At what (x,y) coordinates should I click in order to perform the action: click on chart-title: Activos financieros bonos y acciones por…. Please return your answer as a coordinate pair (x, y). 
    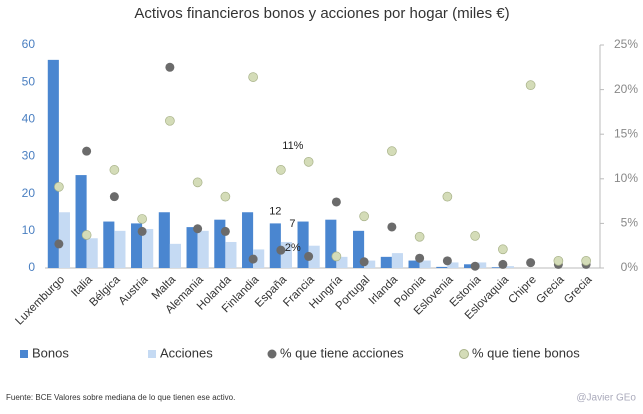
    Looking at the image, I should click on (321, 13).